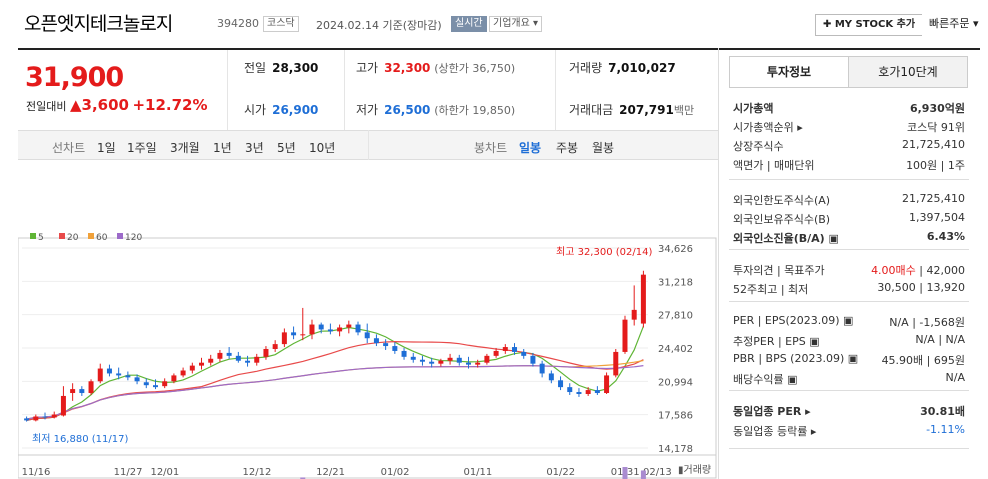  I want to click on info-row: 외국인한도주식수(A) 21,725,410, so click(849, 201).